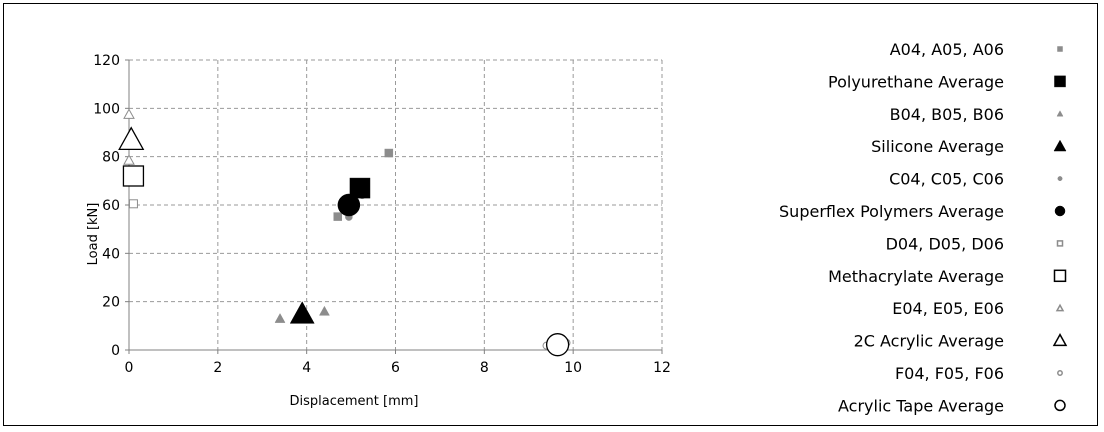 Image resolution: width=1104 pixels, height=432 pixels. What do you see at coordinates (947, 114) in the screenshot?
I see `legend-label: B04, B05, B06` at bounding box center [947, 114].